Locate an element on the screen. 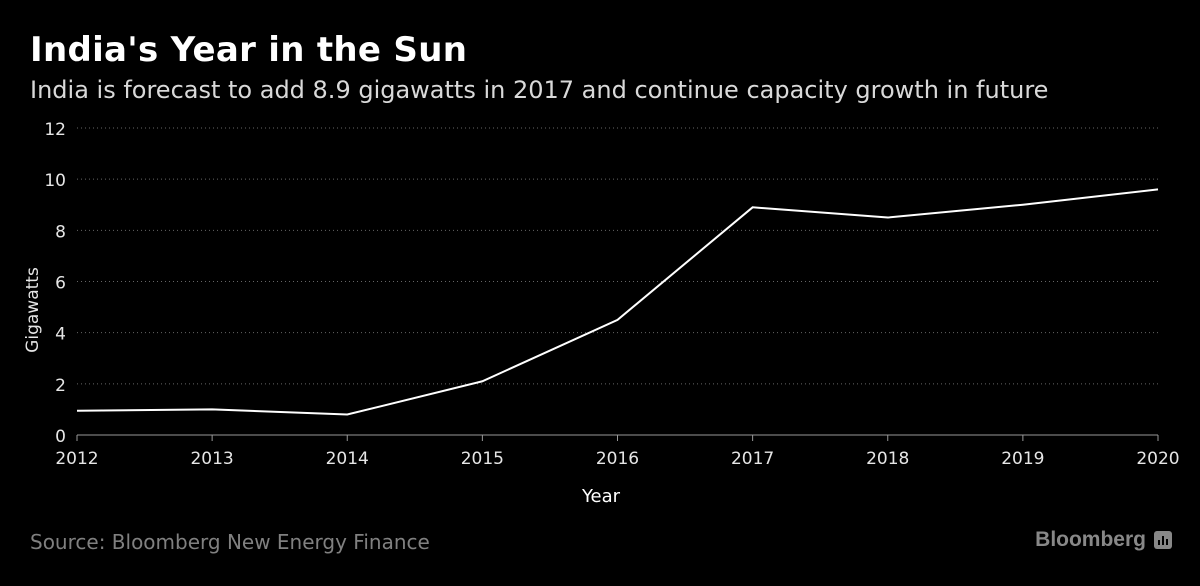  x-tick-label: 2015 is located at coordinates (482, 459).